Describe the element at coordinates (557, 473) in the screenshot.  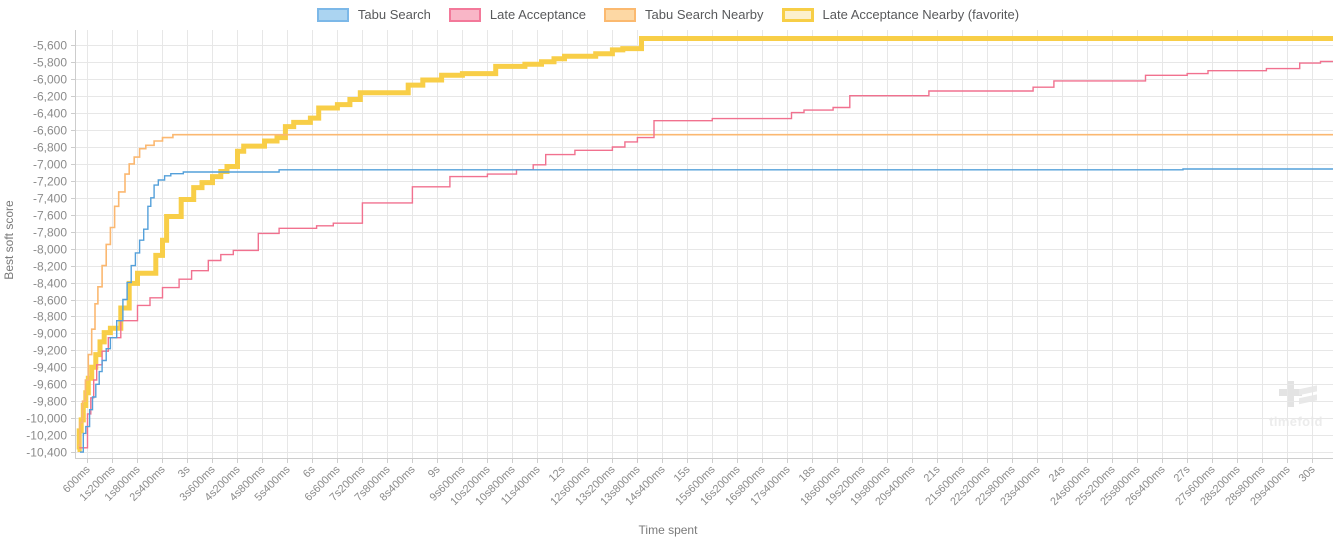
I see `x-tick-label: 12s` at that location.